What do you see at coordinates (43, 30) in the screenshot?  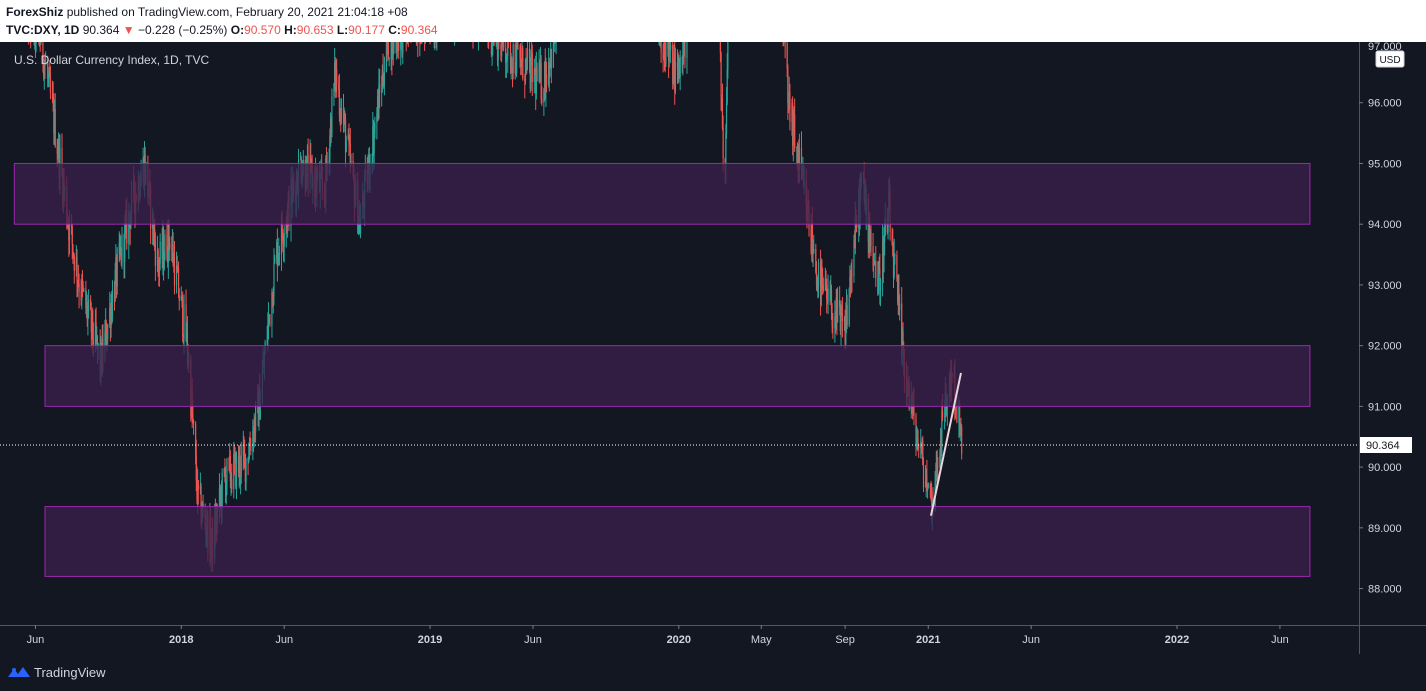 I see `symbol-name: TVC:DXY, 1D` at bounding box center [43, 30].